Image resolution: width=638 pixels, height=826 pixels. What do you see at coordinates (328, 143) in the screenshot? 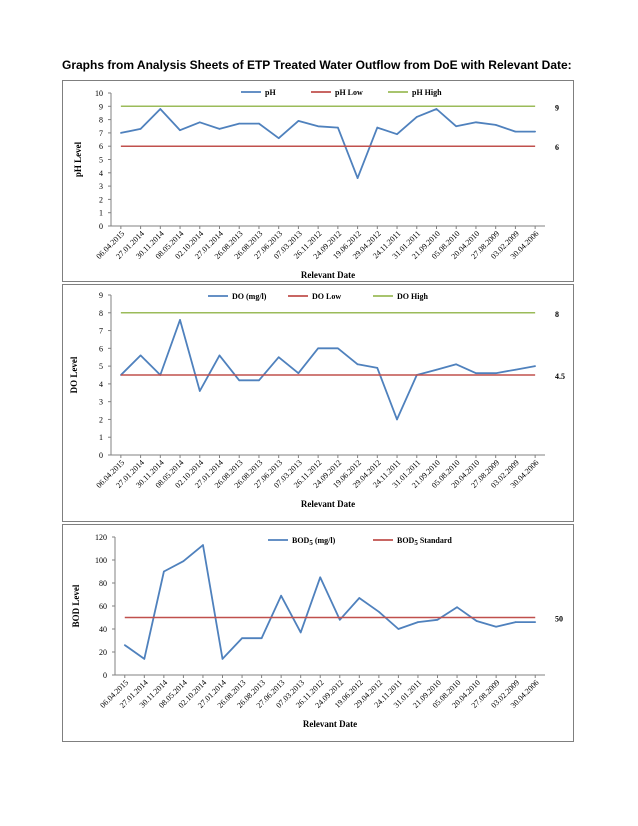
I see `series-line-ph` at bounding box center [328, 143].